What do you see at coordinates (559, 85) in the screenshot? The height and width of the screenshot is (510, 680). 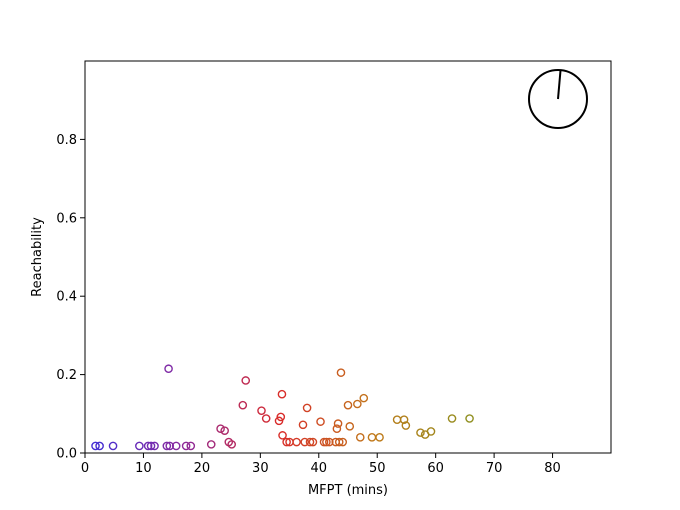 I see `clock-hand` at bounding box center [559, 85].